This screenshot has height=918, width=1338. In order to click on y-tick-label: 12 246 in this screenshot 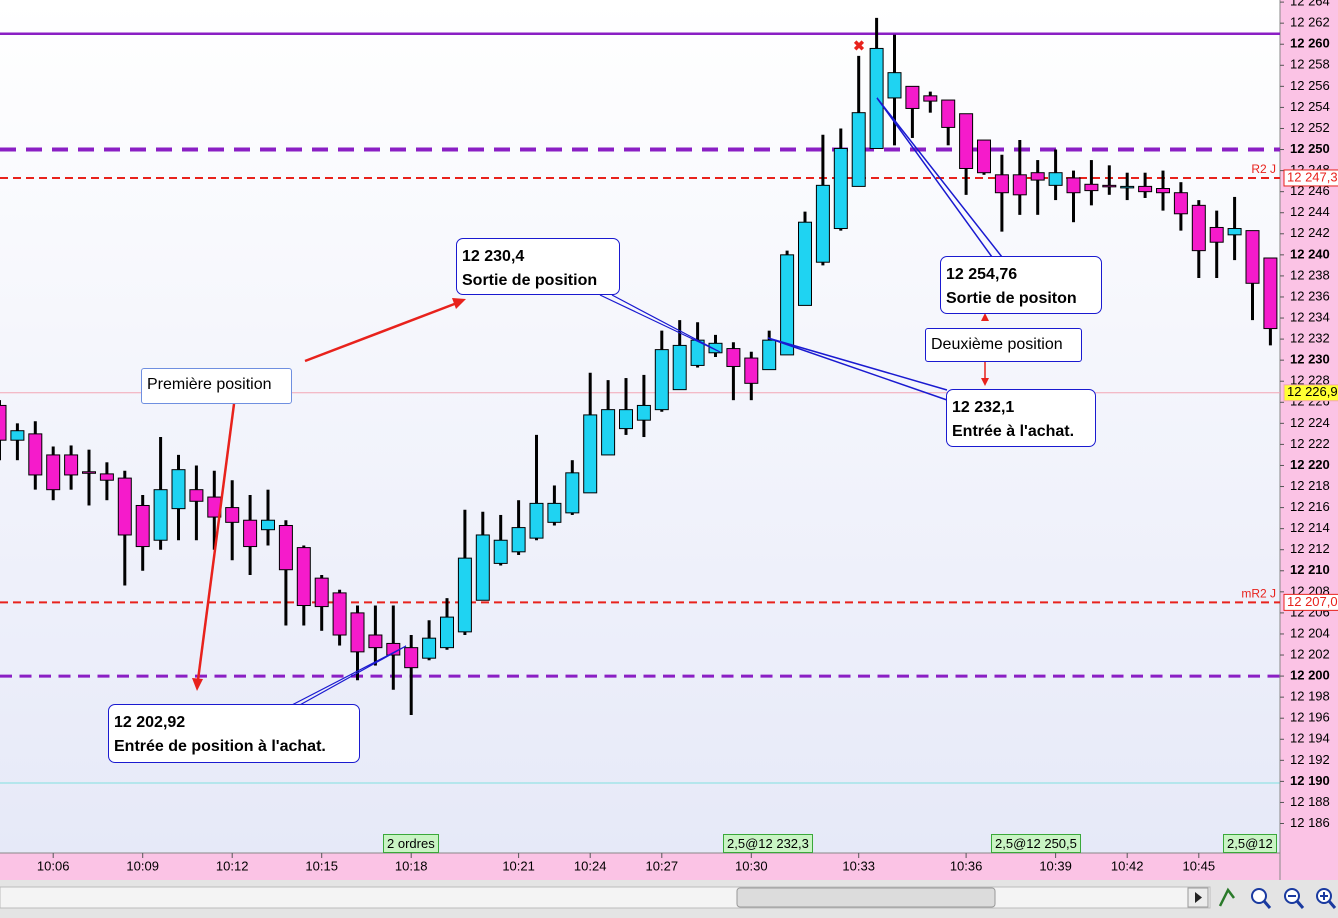, I will do `click(1310, 190)`.